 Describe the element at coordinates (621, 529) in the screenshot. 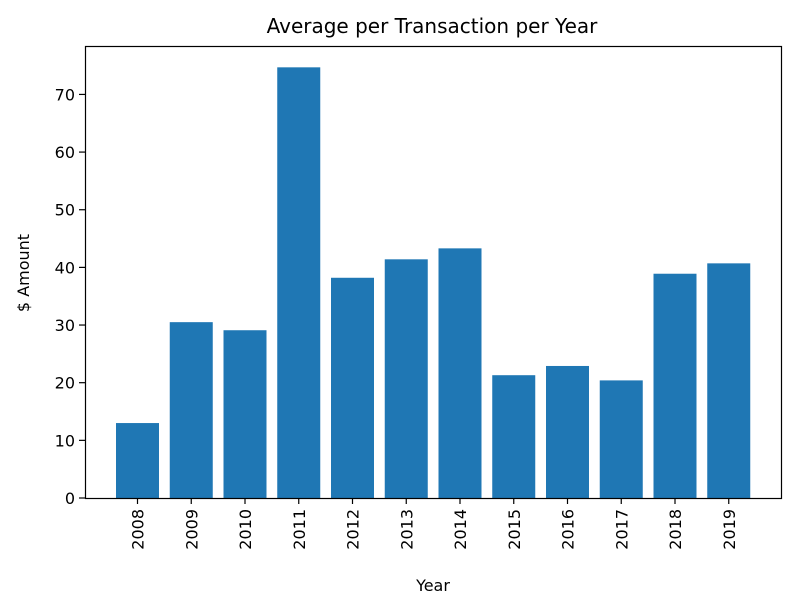

I see `x-tick-label: 2017` at that location.